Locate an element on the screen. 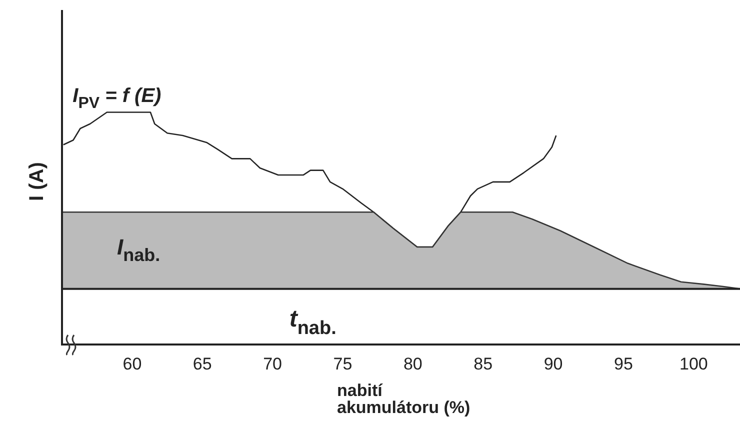 The width and height of the screenshot is (740, 430). x-tick-label: 95 is located at coordinates (623, 364).